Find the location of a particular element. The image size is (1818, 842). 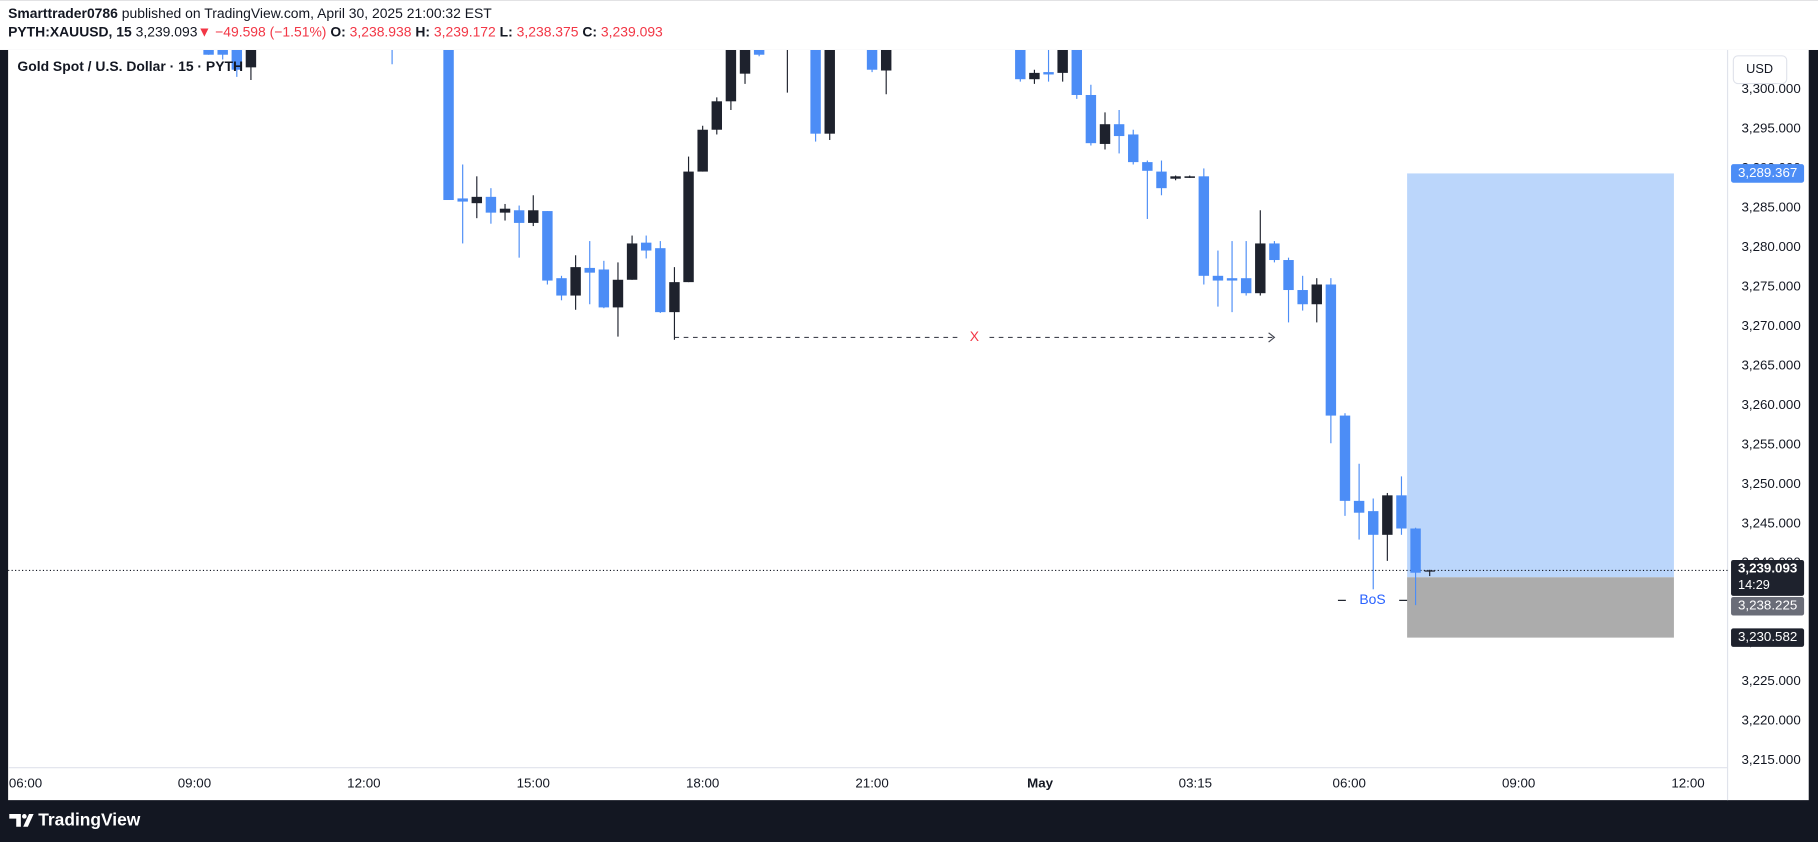

header-segment: ▼ −49.598 (−1.51%) is located at coordinates (263, 31).